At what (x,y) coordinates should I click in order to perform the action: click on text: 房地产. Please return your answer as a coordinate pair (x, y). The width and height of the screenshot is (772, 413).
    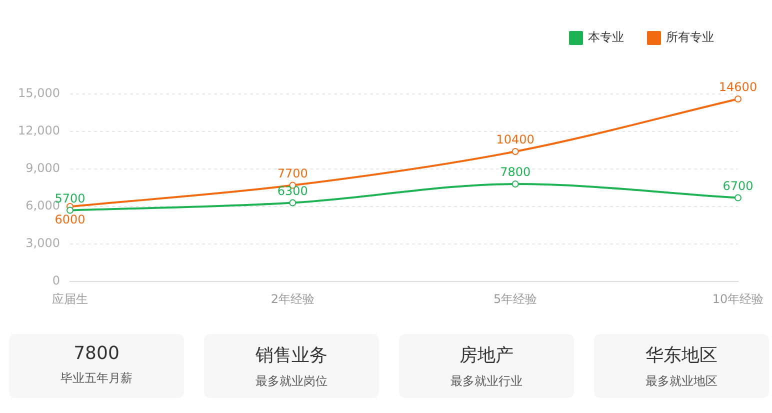
    Looking at the image, I should click on (486, 355).